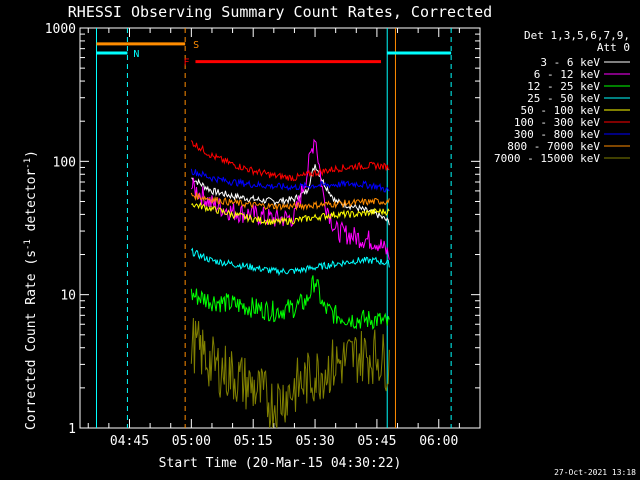  Describe the element at coordinates (553, 146) in the screenshot. I see `legend-entry-label: 800 - 7000 keV` at that location.